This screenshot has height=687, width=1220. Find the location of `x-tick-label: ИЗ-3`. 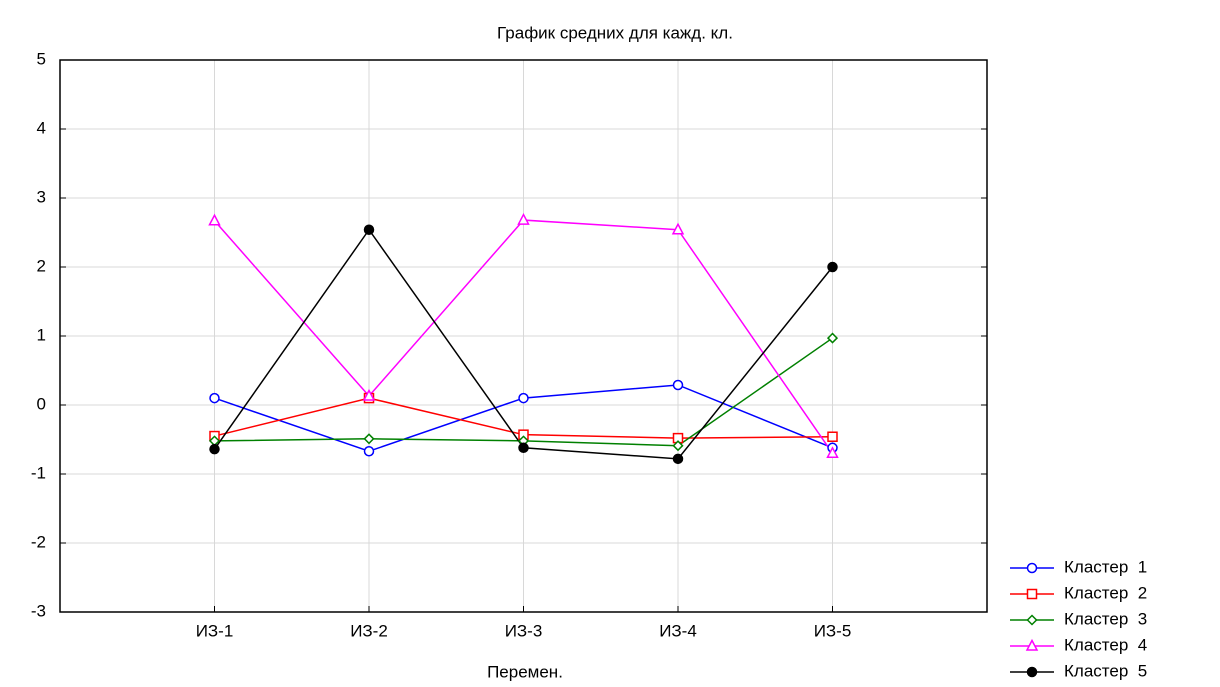

x-tick-label: ИЗ-3 is located at coordinates (524, 630).